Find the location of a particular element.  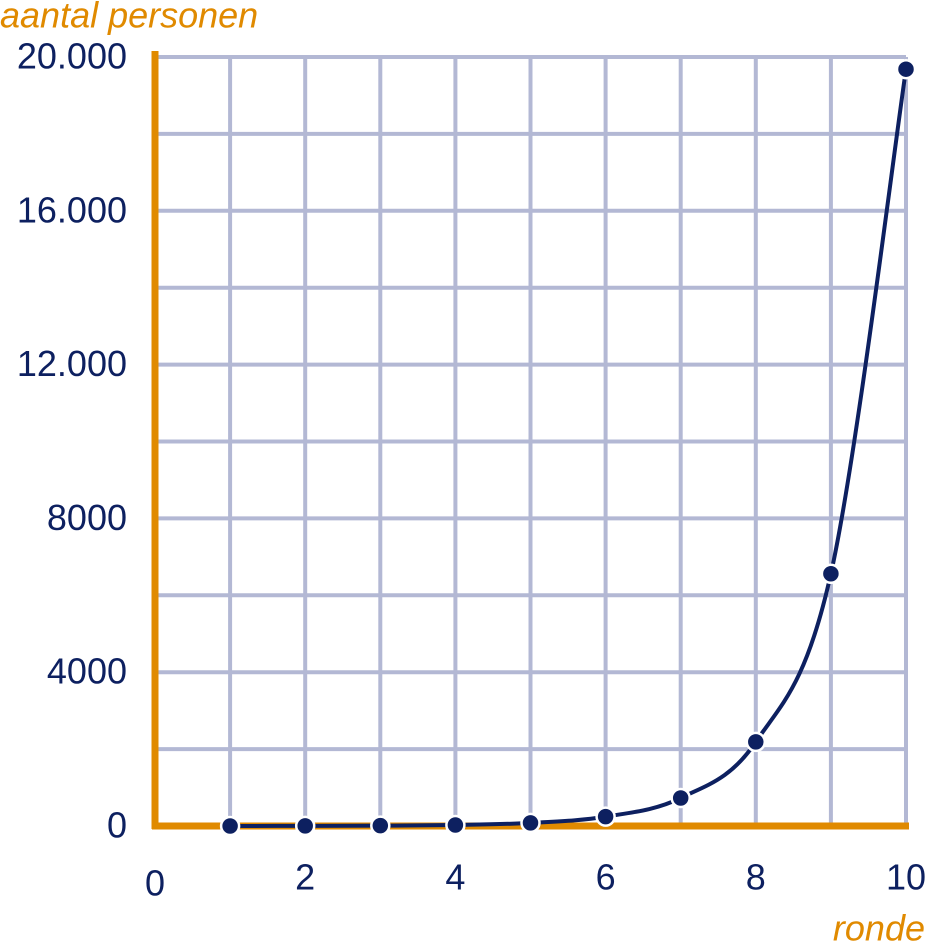

y-tick-label: 4000 is located at coordinates (87, 671).